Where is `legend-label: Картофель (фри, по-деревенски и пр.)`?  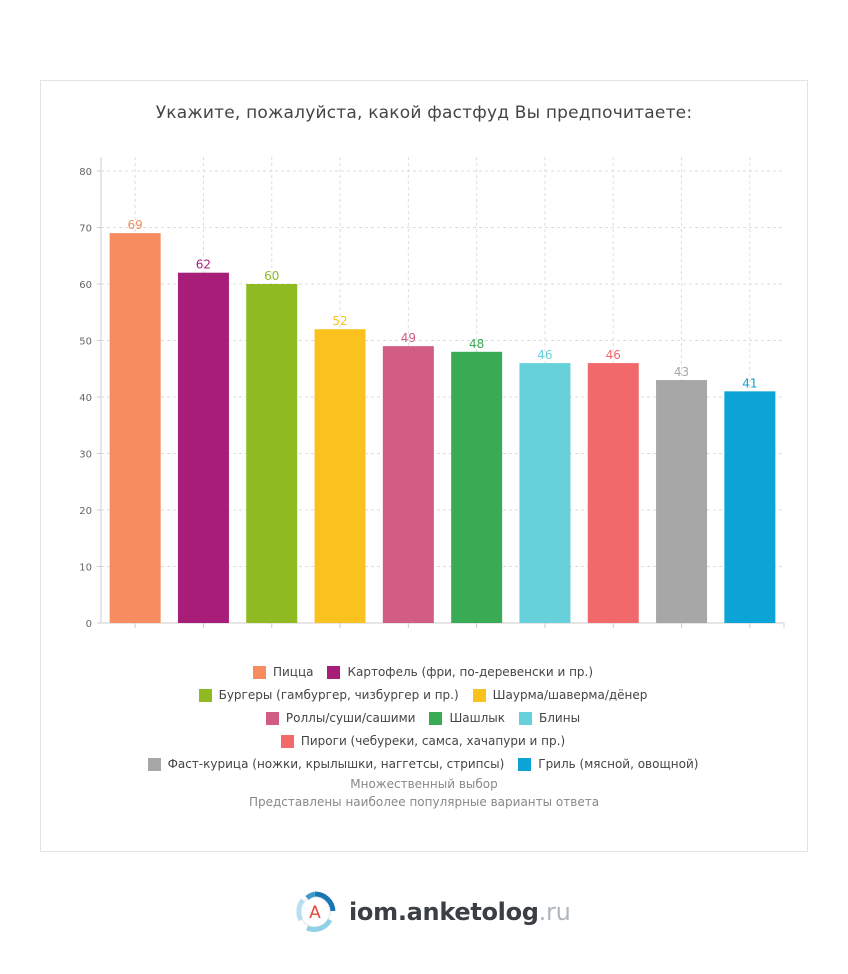 legend-label: Картофель (фри, по-деревенски и пр.) is located at coordinates (470, 672).